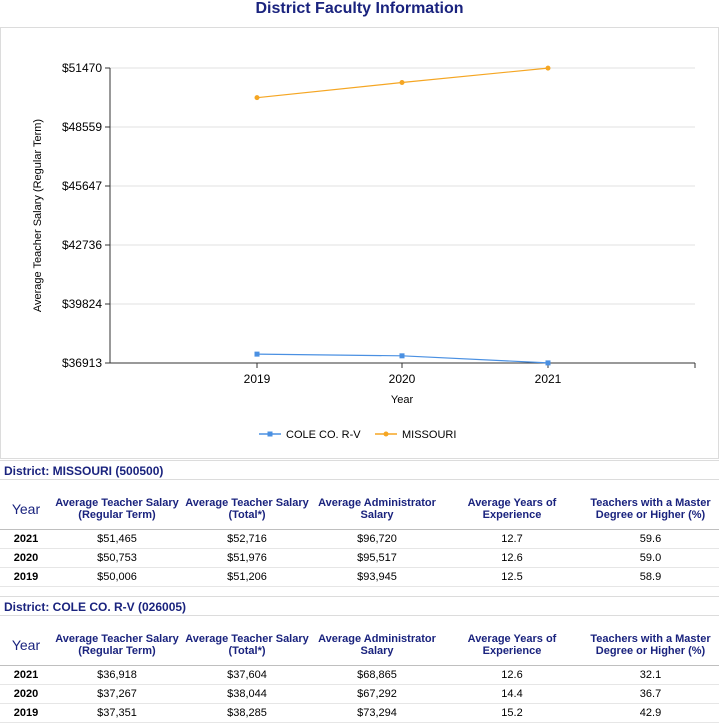 This screenshot has height=723, width=719. What do you see at coordinates (82, 304) in the screenshot?
I see `y-tick-label: $39824` at bounding box center [82, 304].